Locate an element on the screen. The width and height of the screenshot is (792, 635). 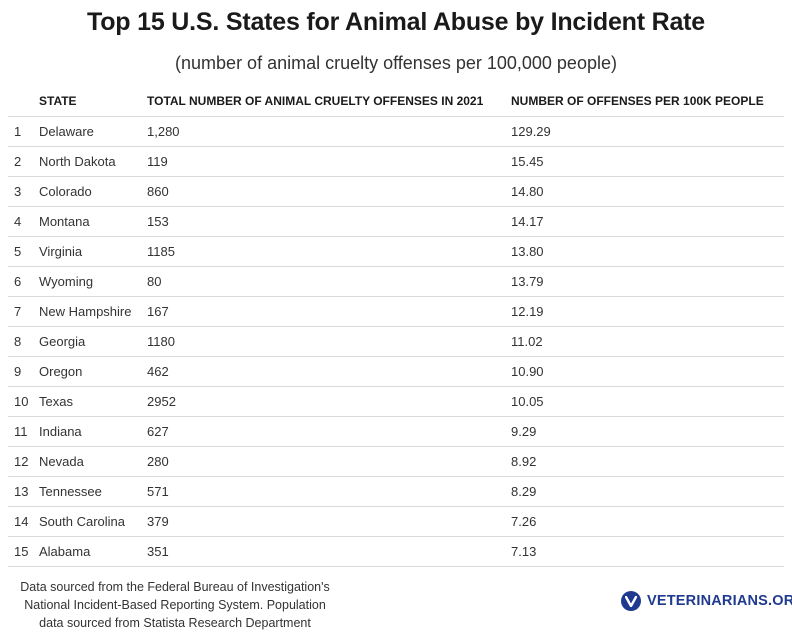
state-cell: Georgia is located at coordinates (93, 341).